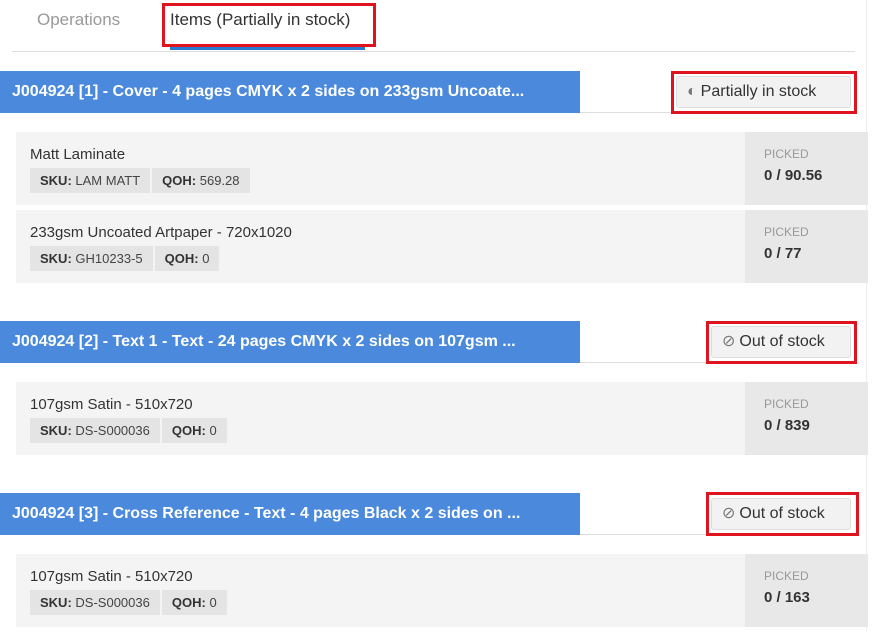 Image resolution: width=872 pixels, height=631 pixels. What do you see at coordinates (787, 597) in the screenshot?
I see `picked-value: 0 / 163` at bounding box center [787, 597].